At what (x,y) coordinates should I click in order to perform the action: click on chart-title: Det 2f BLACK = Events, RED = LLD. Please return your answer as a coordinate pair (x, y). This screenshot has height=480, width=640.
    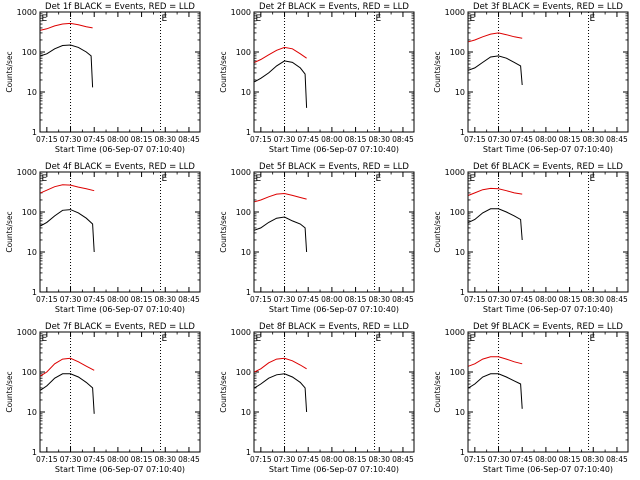
    Looking at the image, I should click on (334, 7).